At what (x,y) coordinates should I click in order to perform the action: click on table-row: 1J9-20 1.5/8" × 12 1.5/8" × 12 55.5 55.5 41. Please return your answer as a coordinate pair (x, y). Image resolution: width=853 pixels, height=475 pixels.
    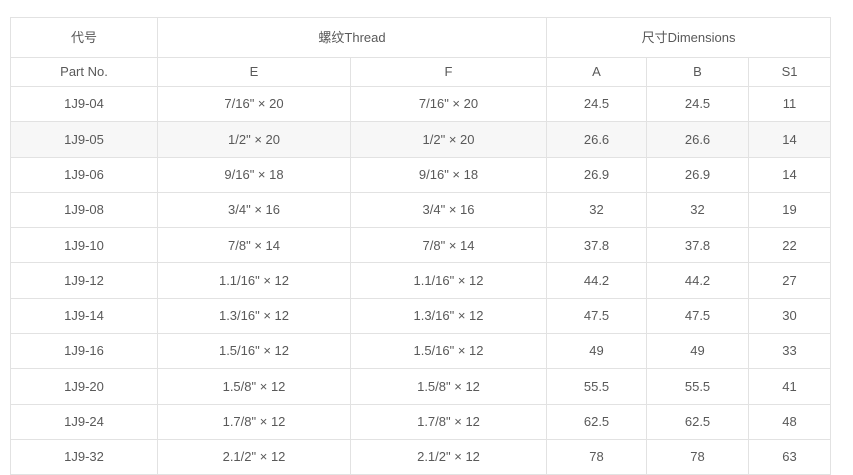
    Looking at the image, I should click on (421, 386).